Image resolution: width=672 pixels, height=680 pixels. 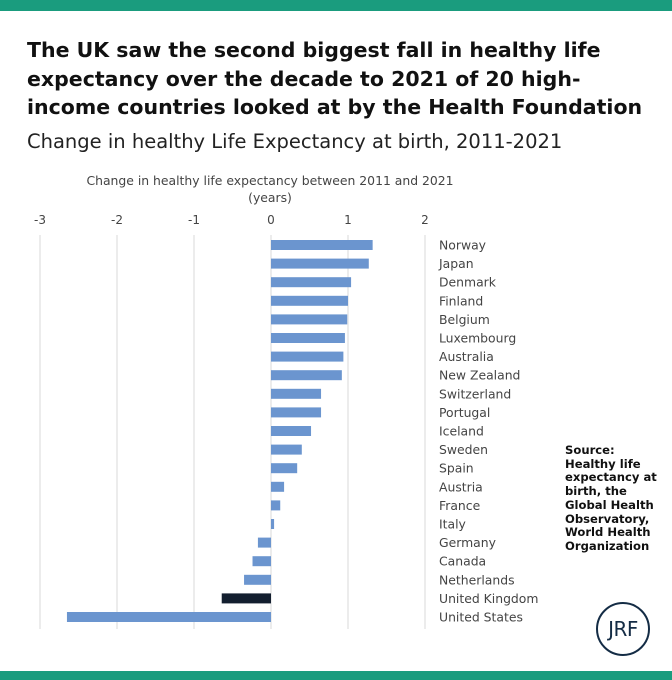 I want to click on category-label: United States, so click(x=481, y=617).